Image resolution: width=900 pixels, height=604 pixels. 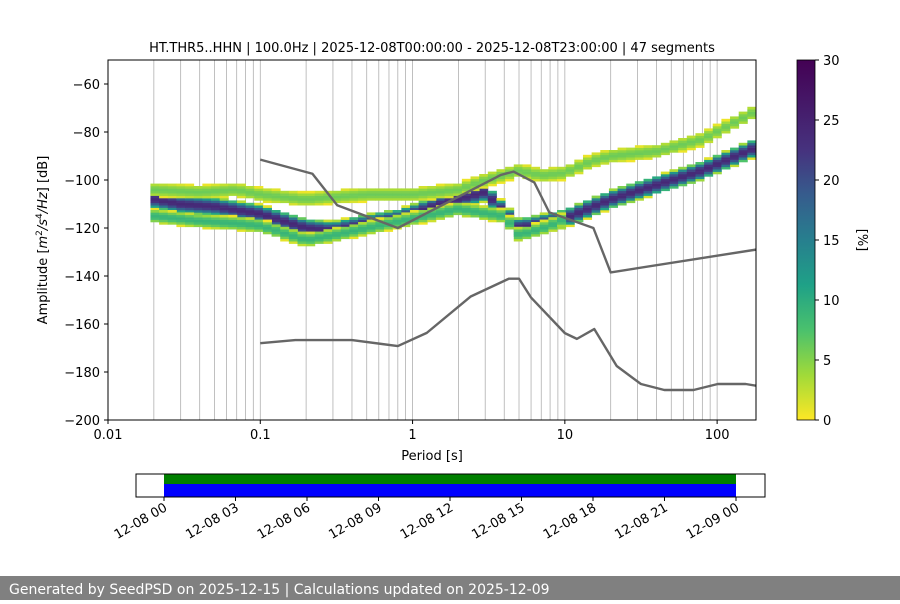 I want to click on availability-tick-label: 12-08 03, so click(x=212, y=521).